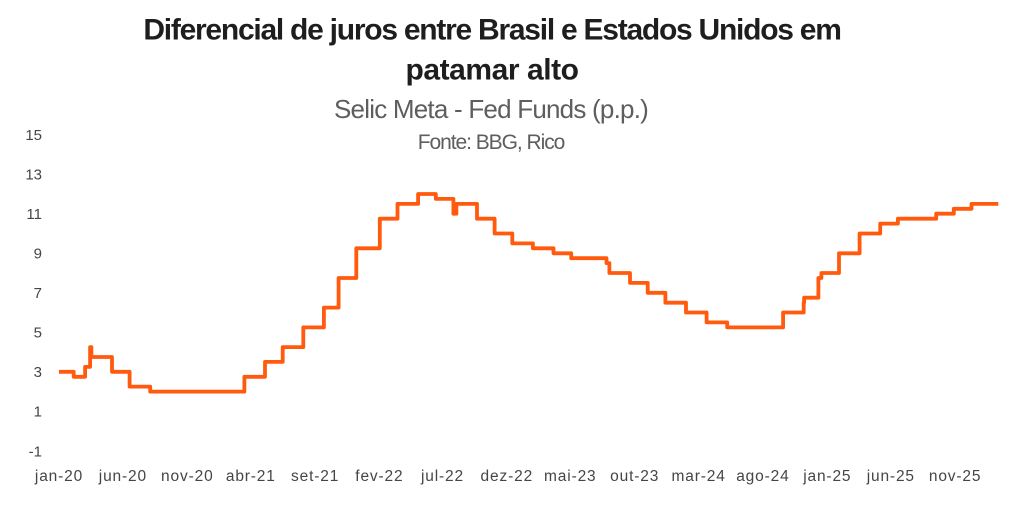  What do you see at coordinates (38, 333) in the screenshot?
I see `svg-text: 5` at bounding box center [38, 333].